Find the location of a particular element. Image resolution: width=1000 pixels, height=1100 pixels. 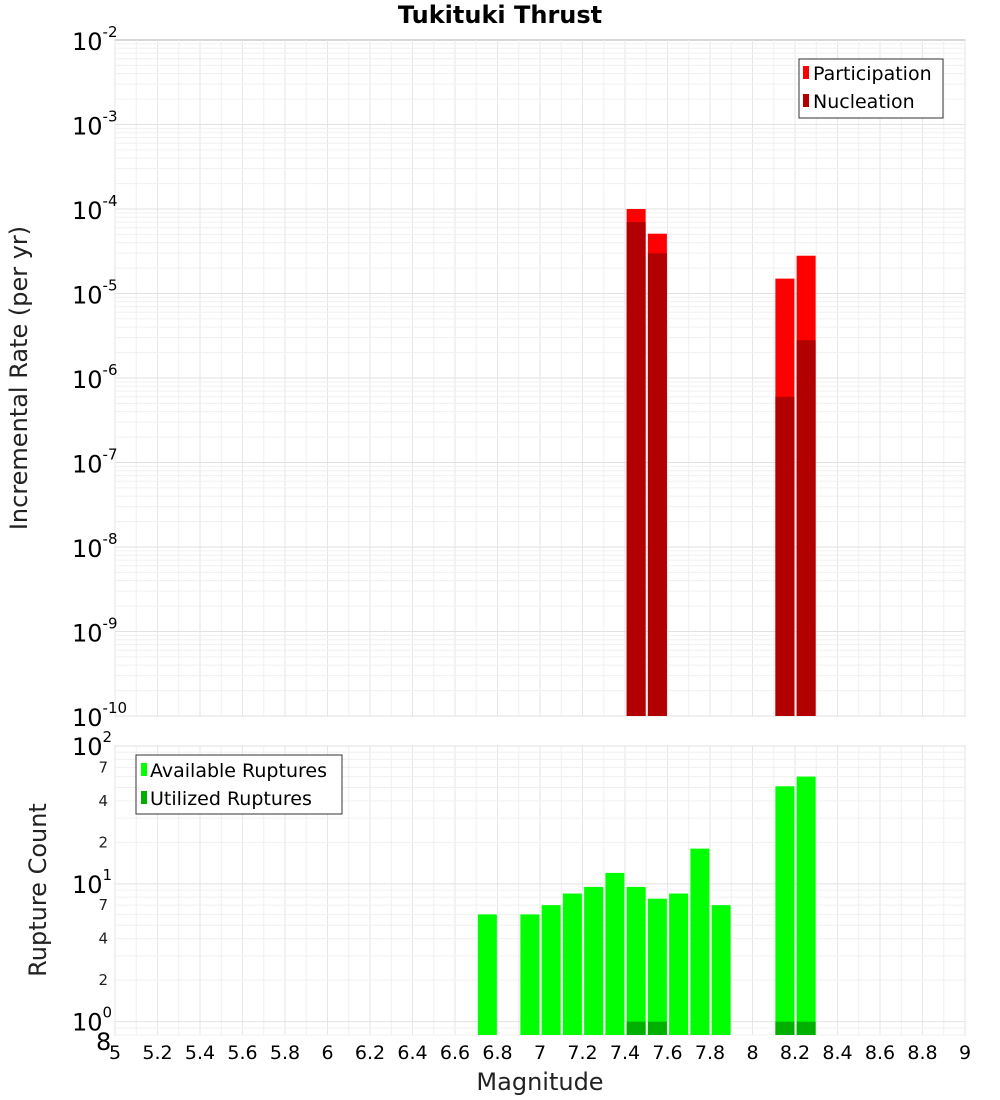

rate-legend: Participation Nucleation is located at coordinates (871, 88).